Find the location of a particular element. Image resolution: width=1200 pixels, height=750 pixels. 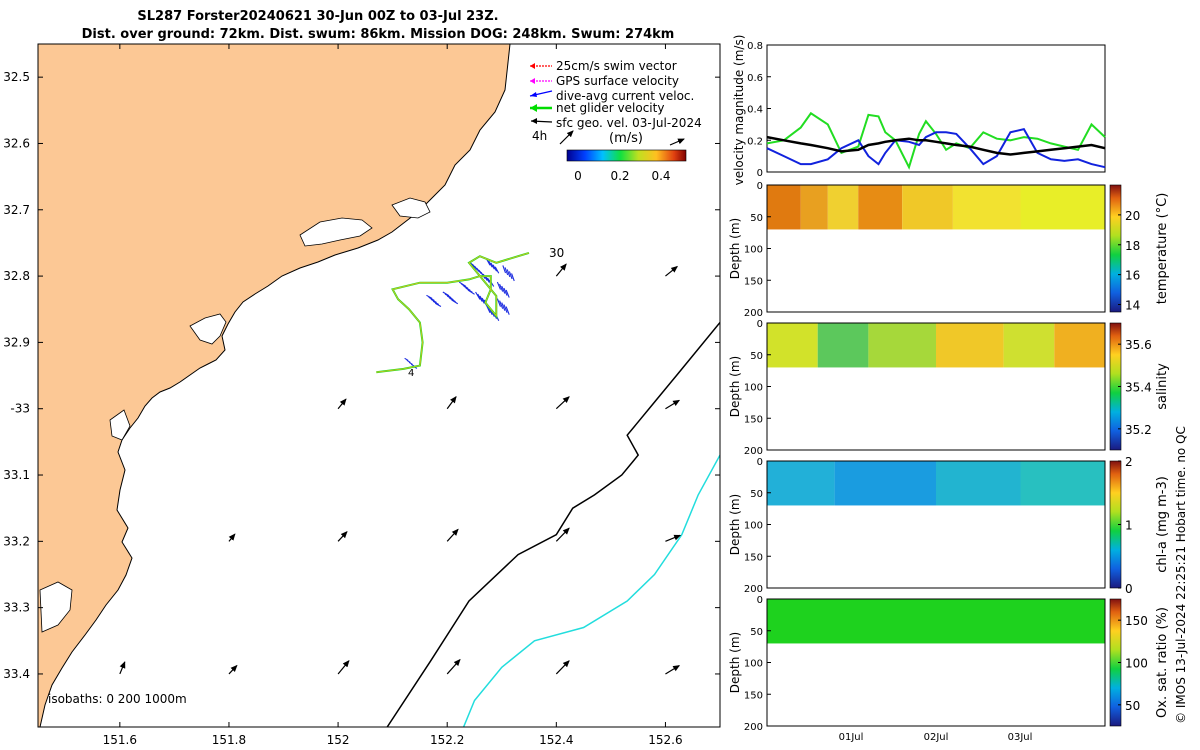

map-y-tick-label: 32.7 is located at coordinates (16, 210).